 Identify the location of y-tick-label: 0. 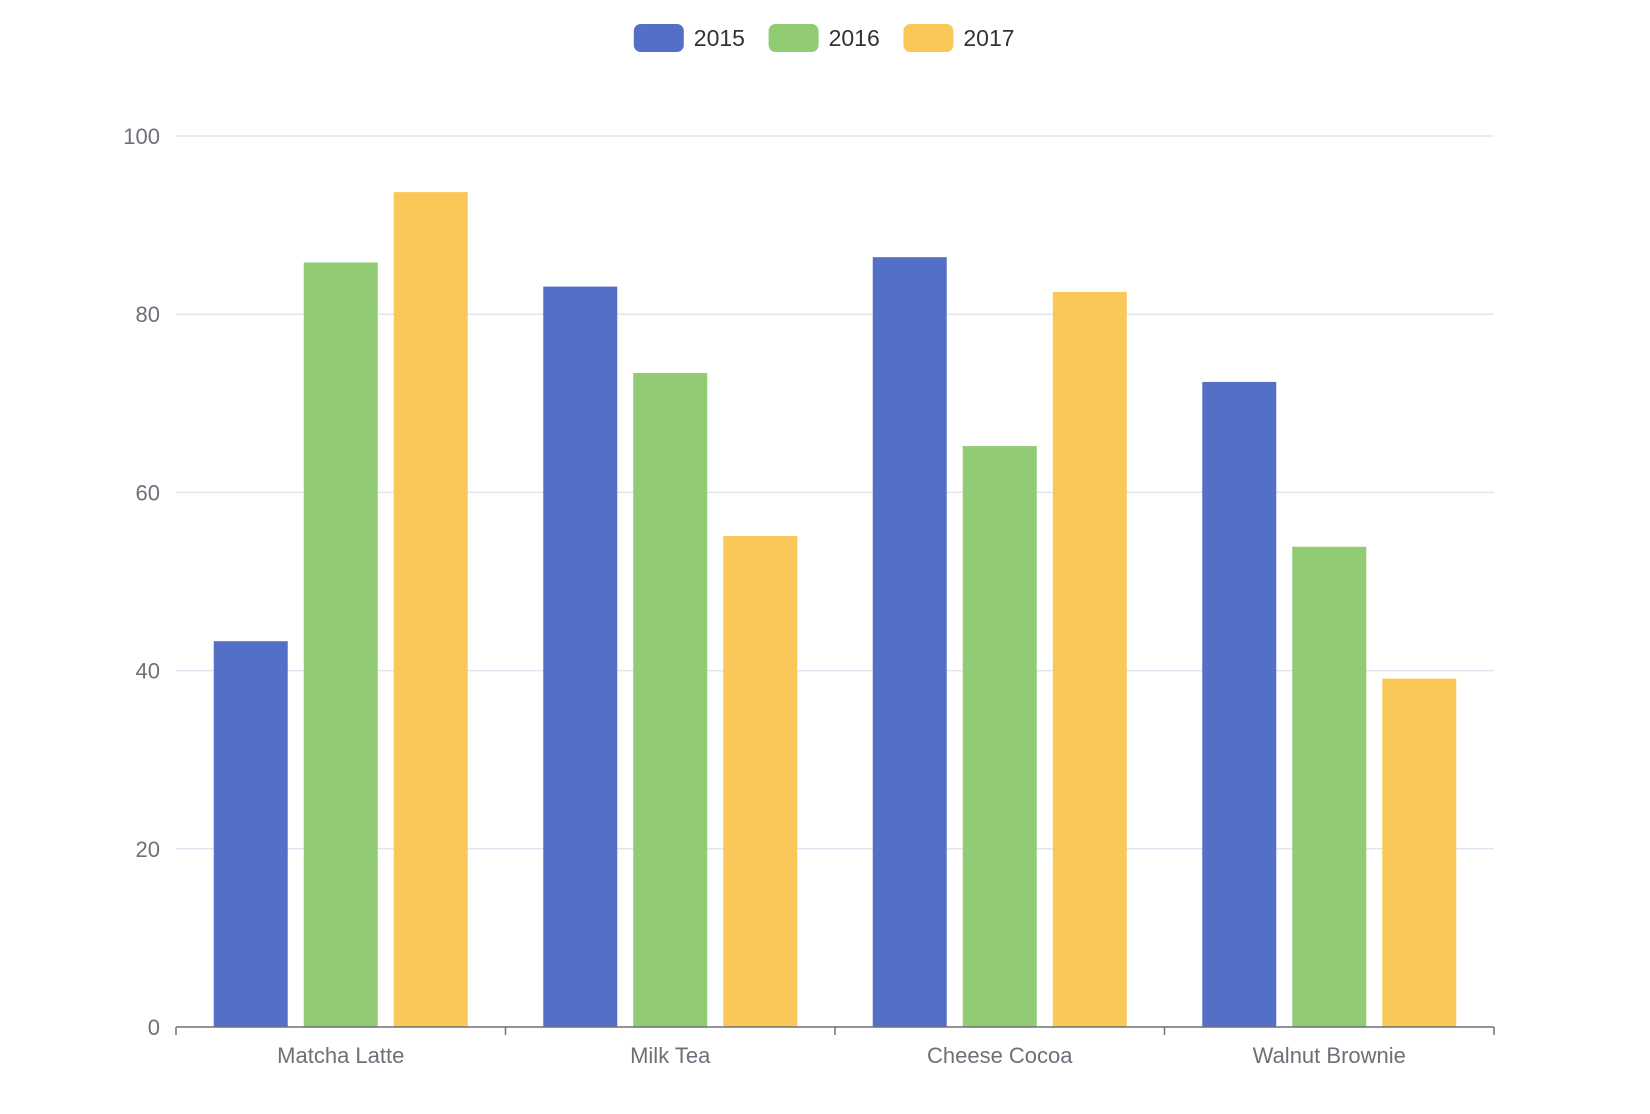
(154, 1027).